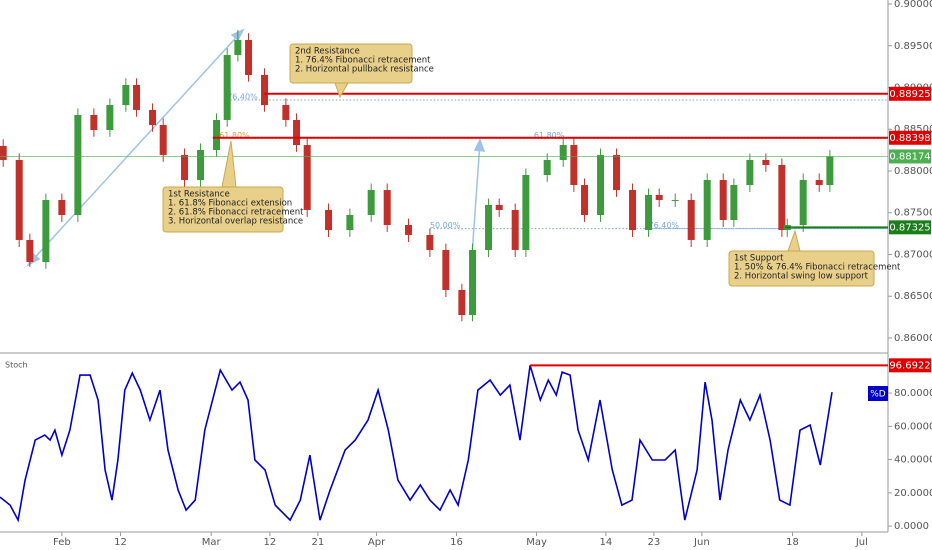  I want to click on series-name: %D, so click(878, 395).